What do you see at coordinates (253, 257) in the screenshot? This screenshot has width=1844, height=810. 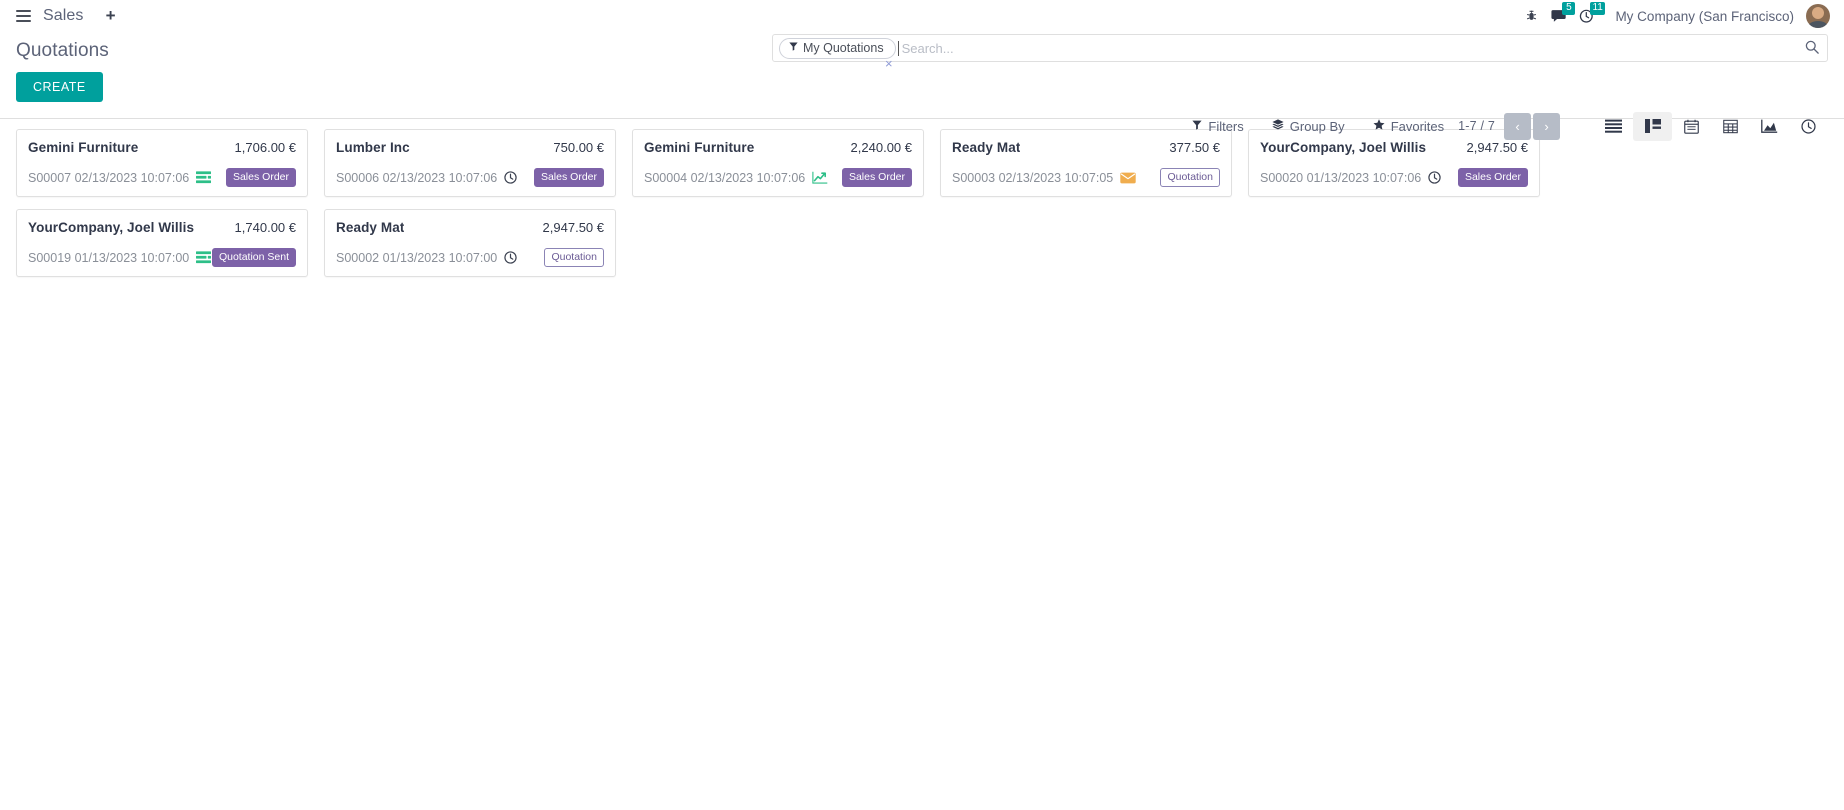 I see `status-badge: Quotation Sent` at bounding box center [253, 257].